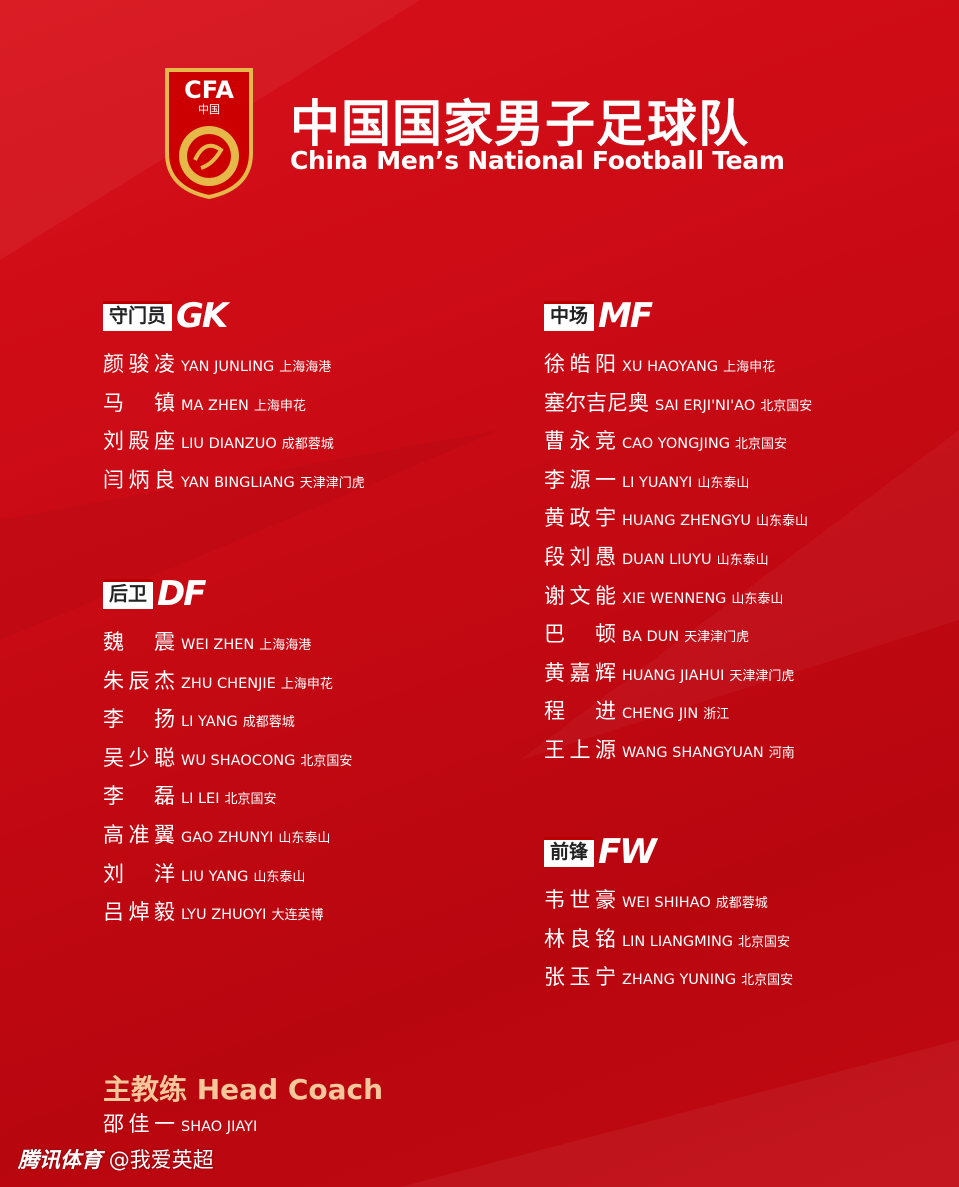  What do you see at coordinates (651, 637) in the screenshot?
I see `player-name-pinyin: BA DUN` at bounding box center [651, 637].